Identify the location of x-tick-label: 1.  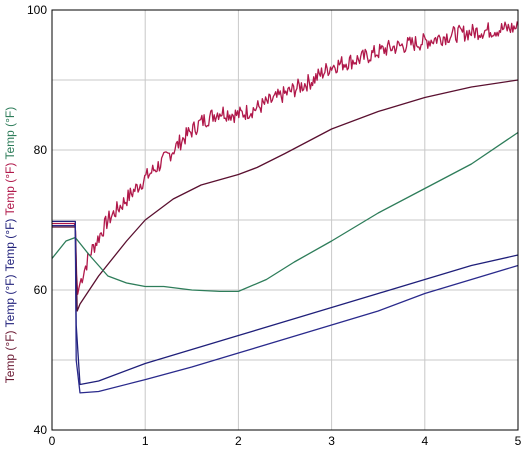
(145, 441).